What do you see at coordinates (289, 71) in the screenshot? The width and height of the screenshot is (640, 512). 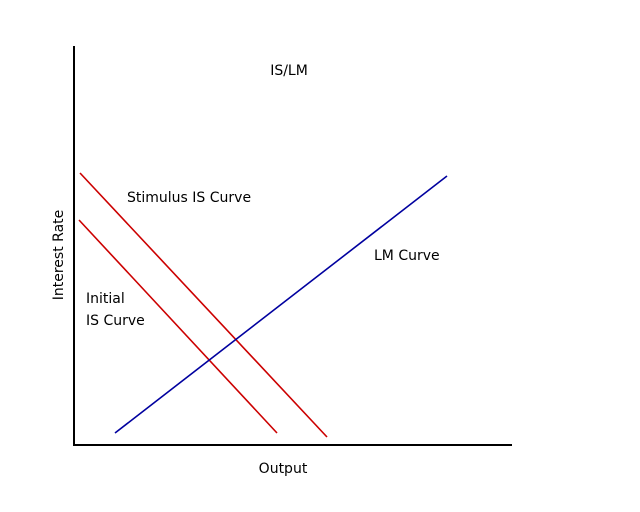 I see `diagram-title: IS/LM` at bounding box center [289, 71].